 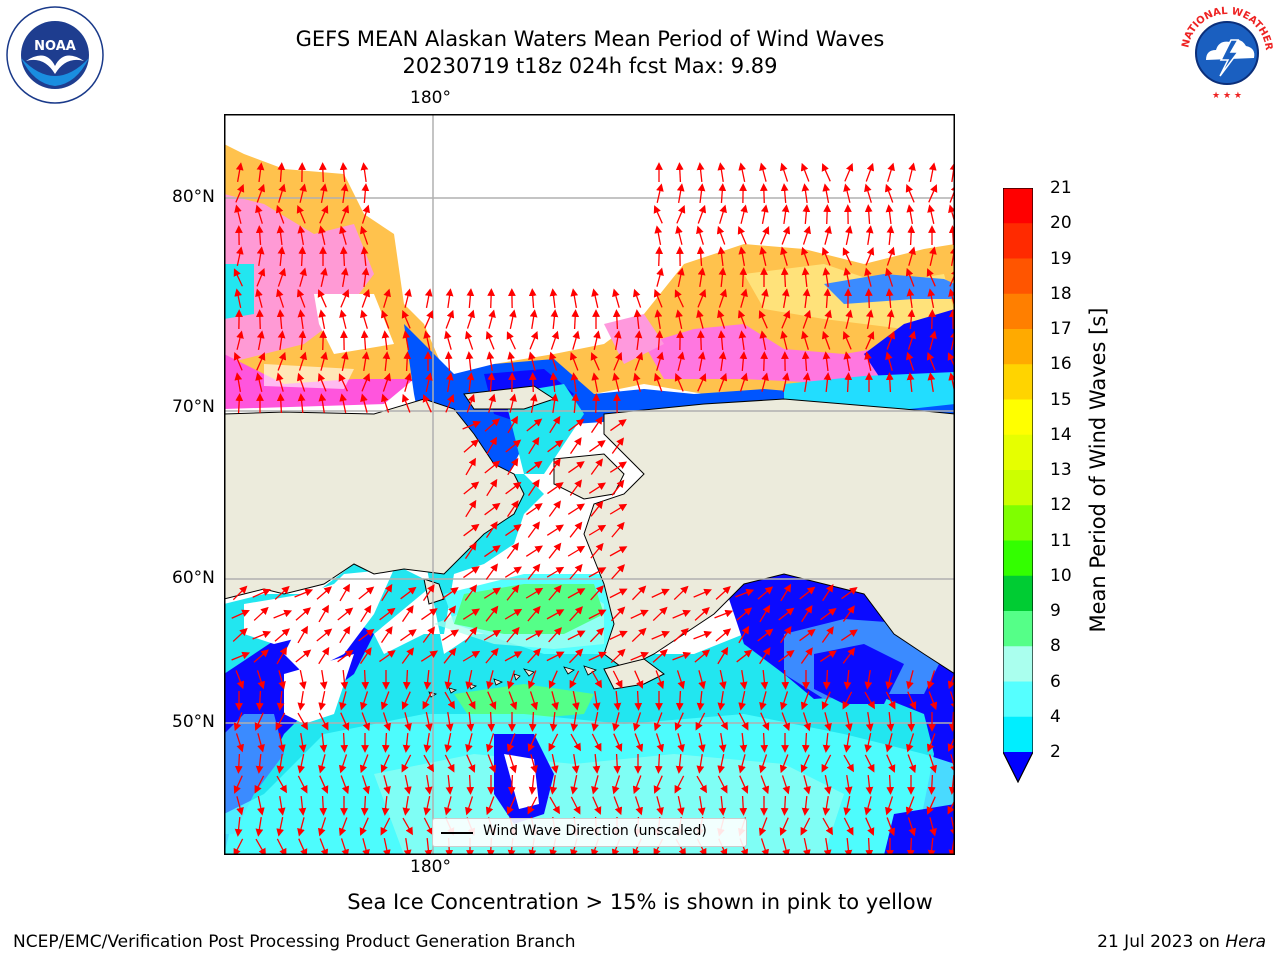 I want to click on colorbar-tick-label: 21, so click(x=1061, y=188).